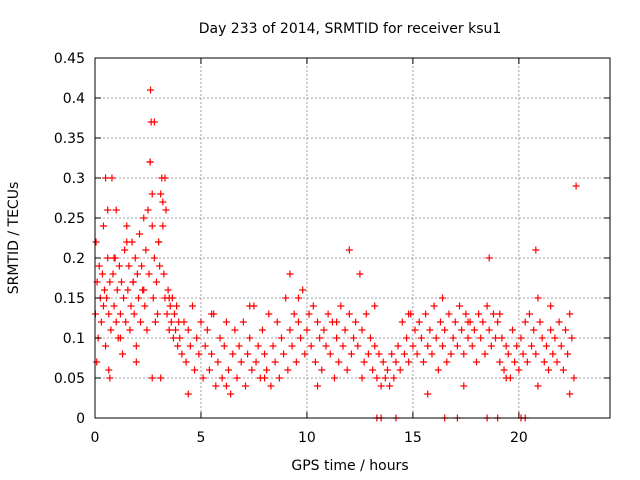  I want to click on y-tick-label: 0.2, so click(74, 259).